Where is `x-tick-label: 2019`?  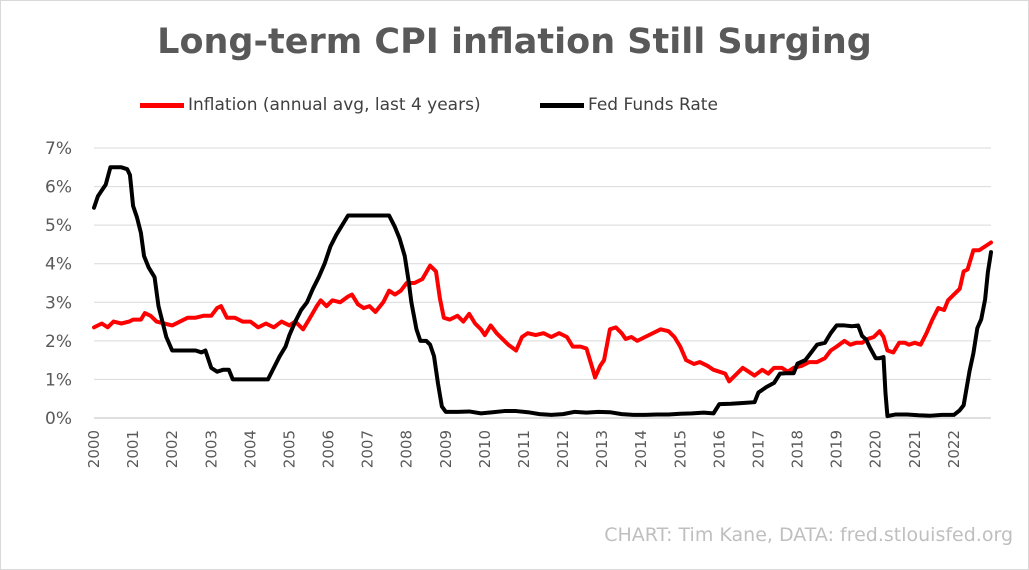
x-tick-label: 2019 is located at coordinates (837, 449).